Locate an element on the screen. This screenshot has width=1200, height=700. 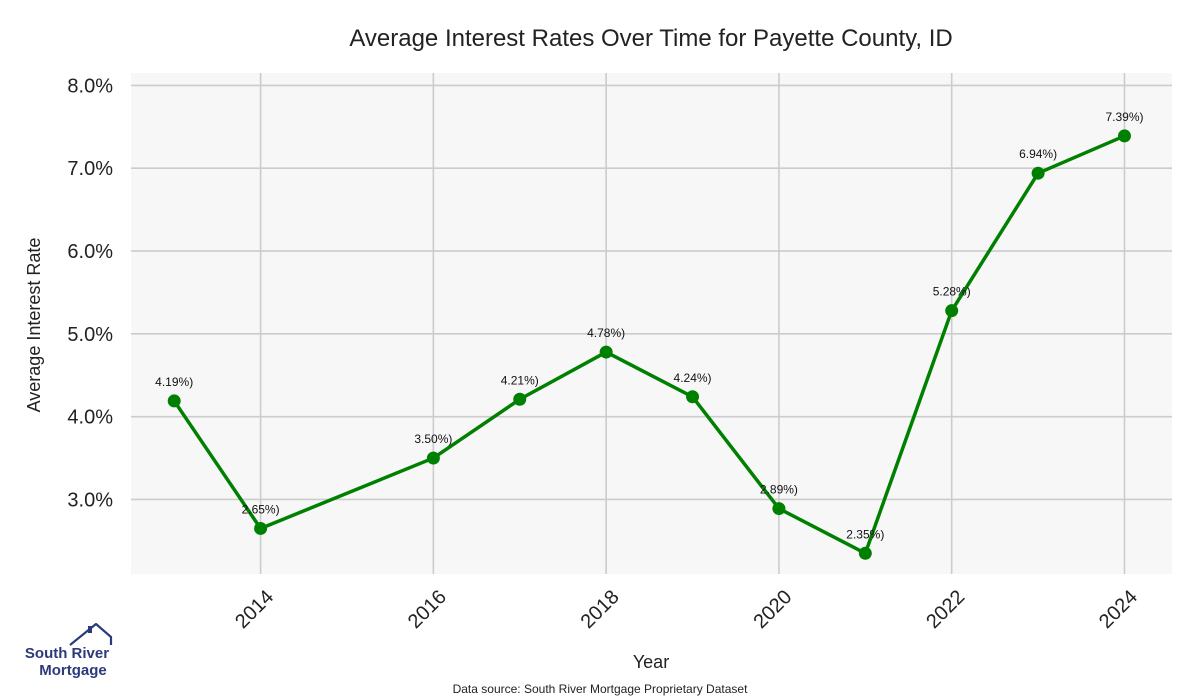
logo-text-line1: South River is located at coordinates (67, 653).